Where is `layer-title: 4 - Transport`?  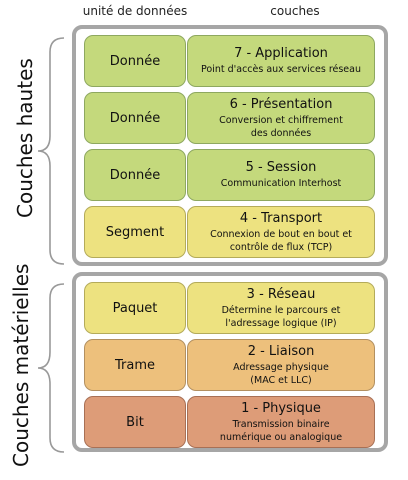
layer-title: 4 - Transport is located at coordinates (281, 218).